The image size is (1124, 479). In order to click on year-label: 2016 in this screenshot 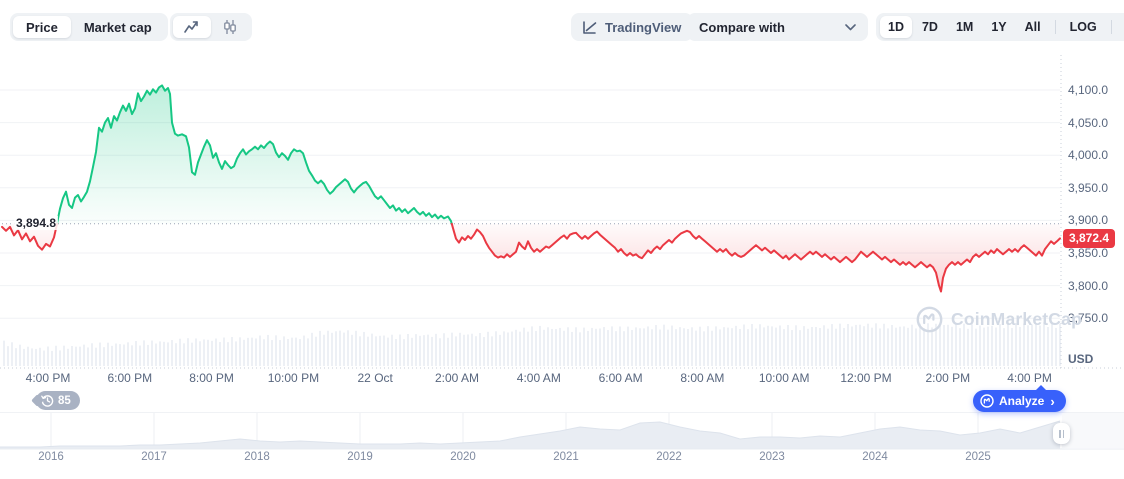, I will do `click(51, 457)`.